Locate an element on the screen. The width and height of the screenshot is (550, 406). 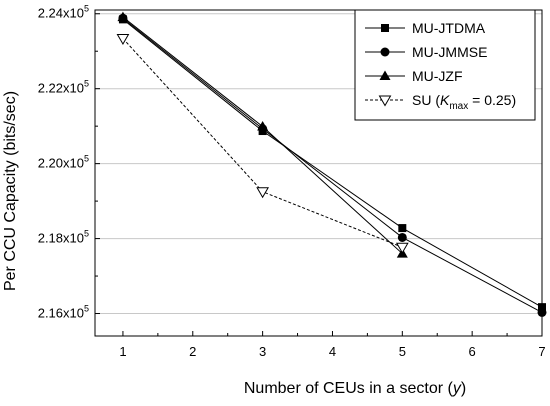
y-axis-title: Per CCU Capacity (bits/sec) is located at coordinates (10, 191).